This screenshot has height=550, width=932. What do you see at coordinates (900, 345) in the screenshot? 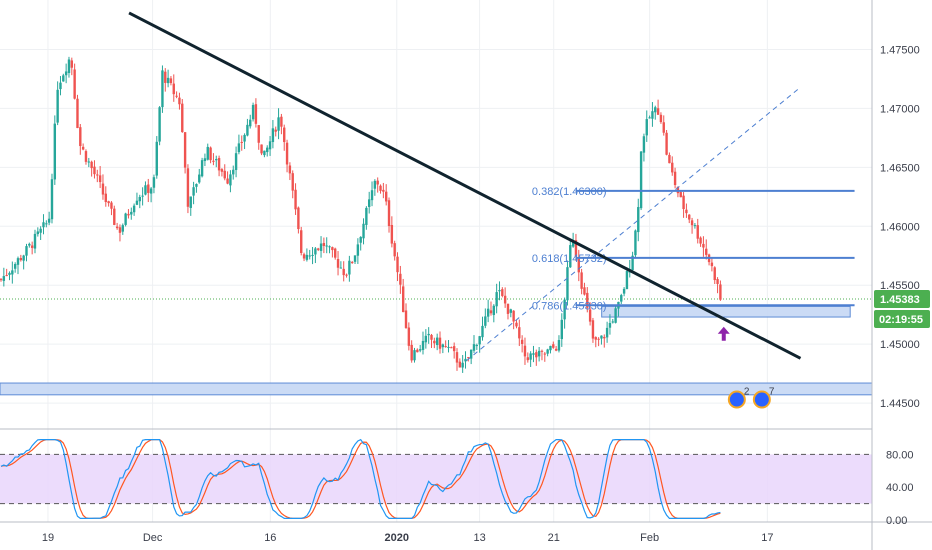
I see `price-tick-label: 1.45000` at bounding box center [900, 345].